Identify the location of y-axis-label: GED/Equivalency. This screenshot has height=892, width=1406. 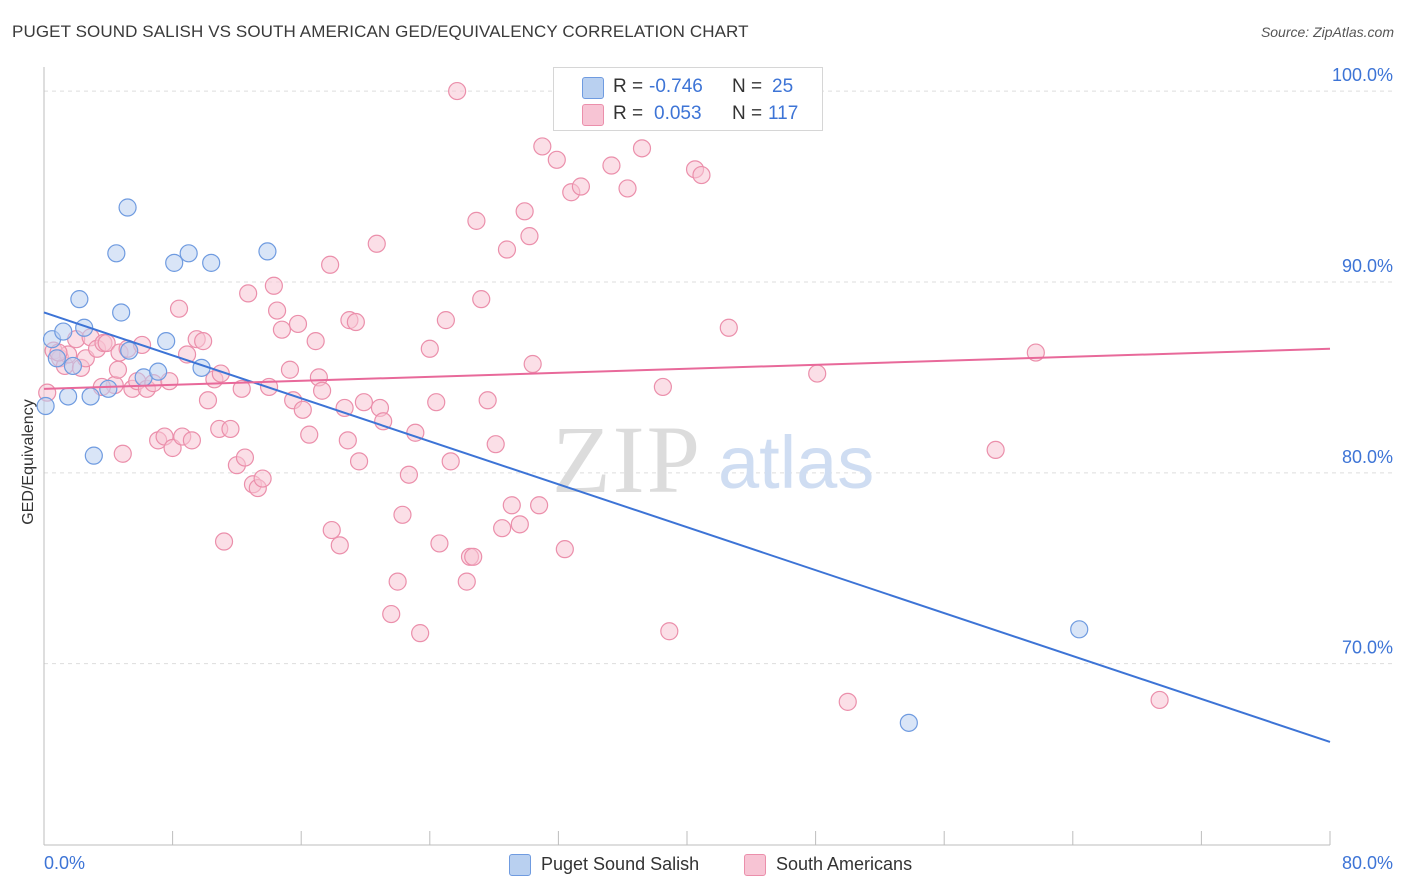
(28, 461).